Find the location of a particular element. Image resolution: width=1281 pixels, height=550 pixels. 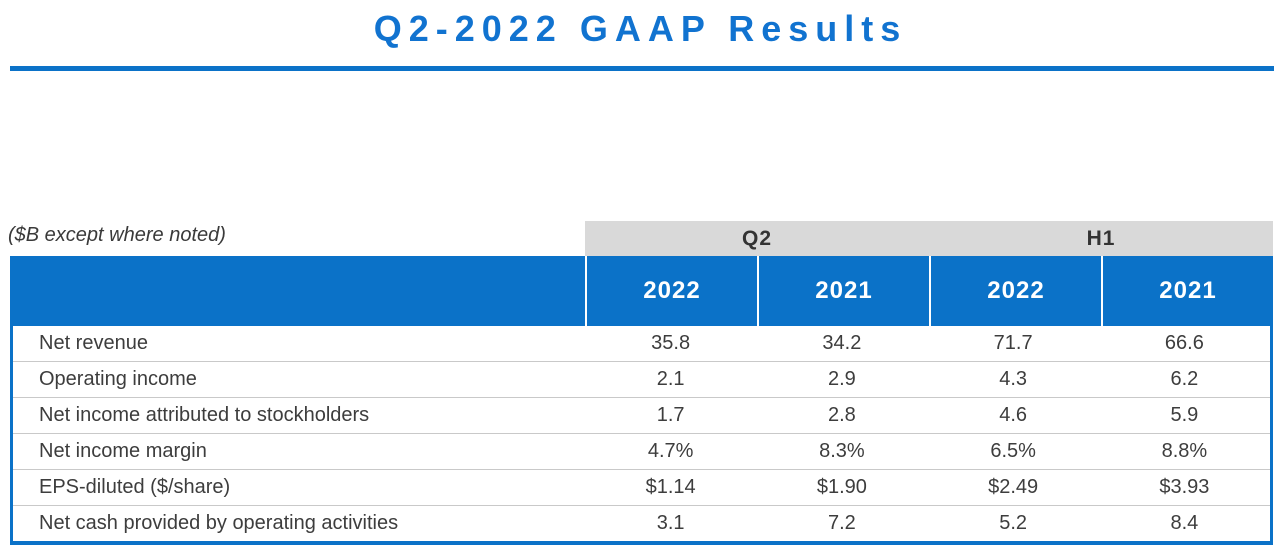

table-row-net-income-margin: Net income margin 4.7% 8.3% 6.5% 8.8% is located at coordinates (641, 451).